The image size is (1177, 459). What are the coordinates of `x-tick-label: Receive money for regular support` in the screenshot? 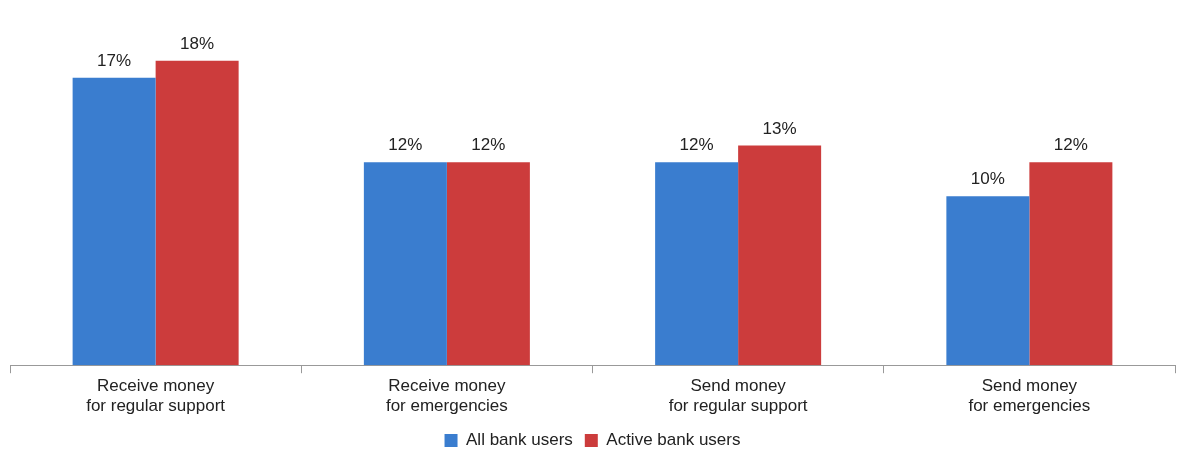 It's located at (156, 396).